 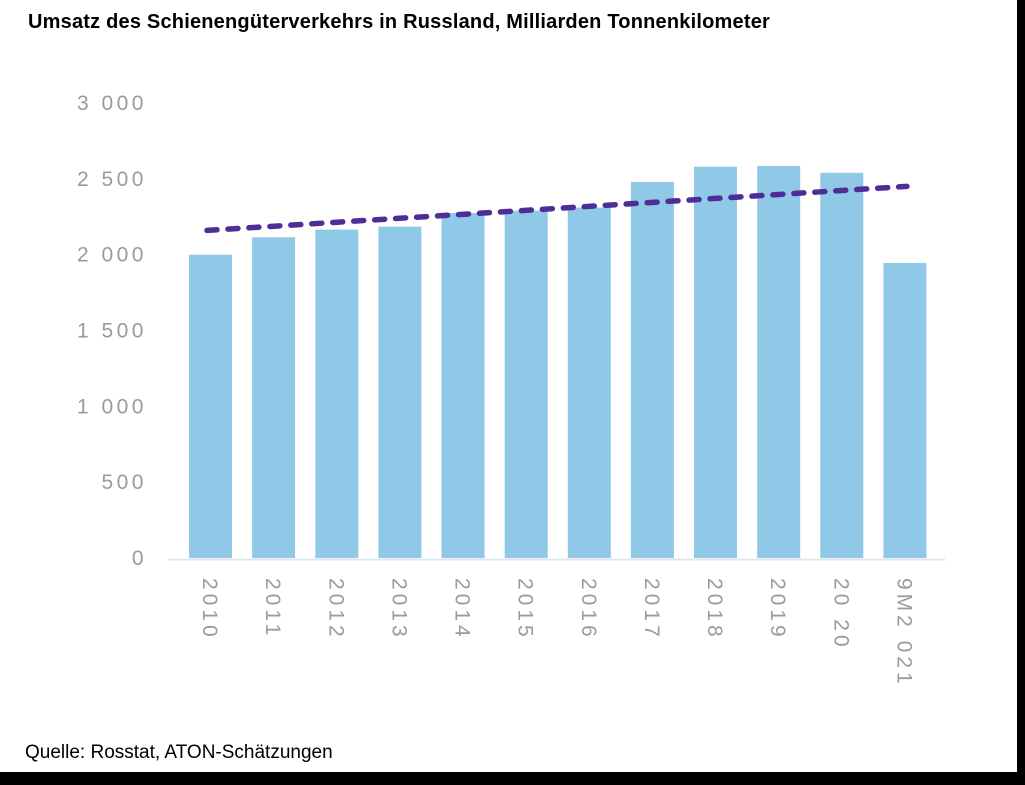 What do you see at coordinates (1021, 392) in the screenshot?
I see `right-border-strip` at bounding box center [1021, 392].